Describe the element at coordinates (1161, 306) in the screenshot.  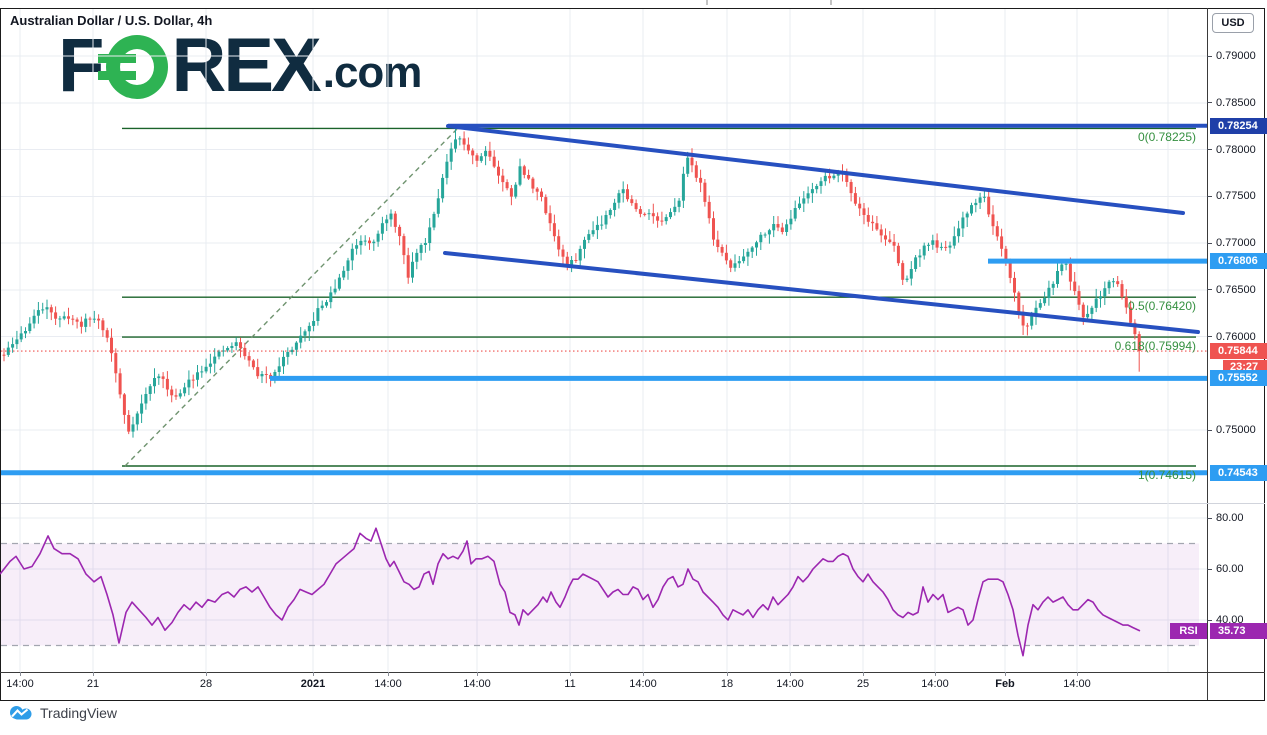
I see `fib-level-label: 0.5(0.76420)` at that location.